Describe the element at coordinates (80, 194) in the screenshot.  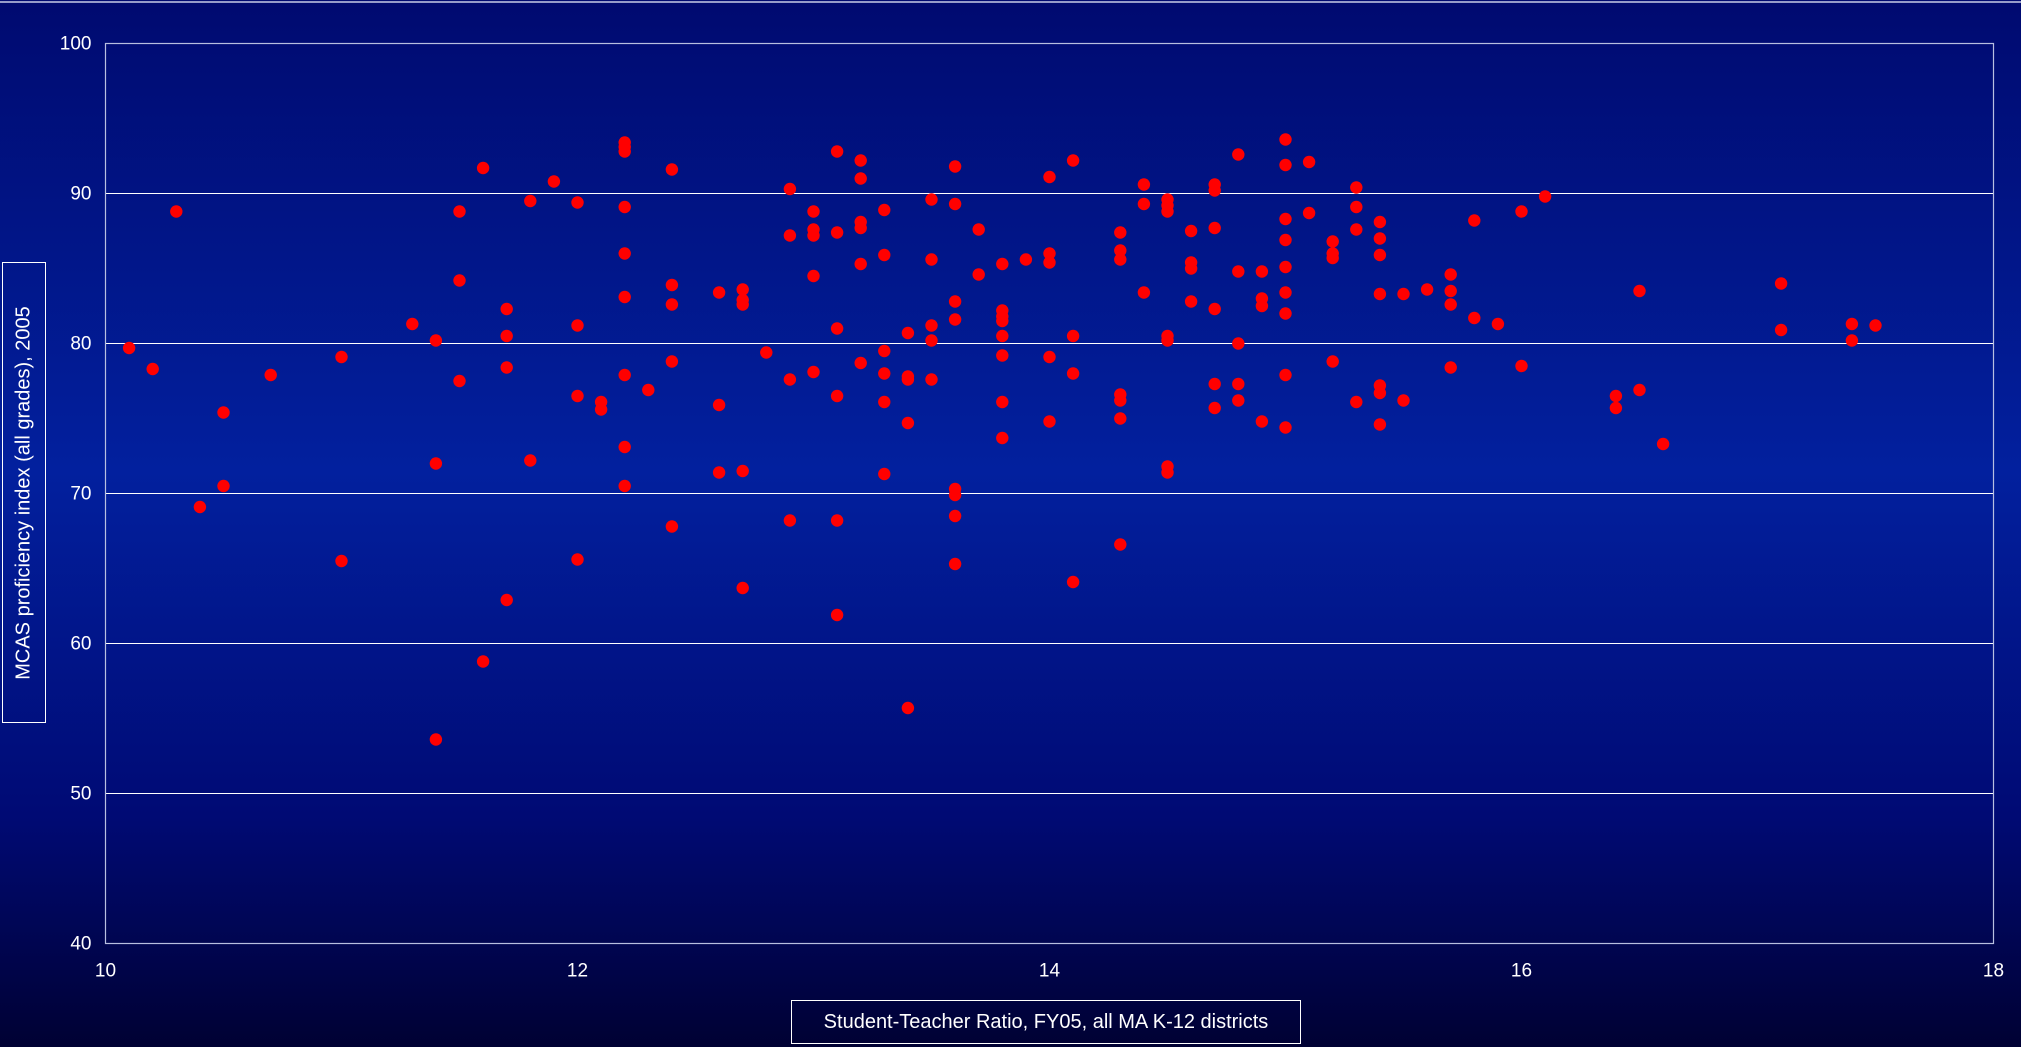
I see `y-tick-label: 90` at that location.